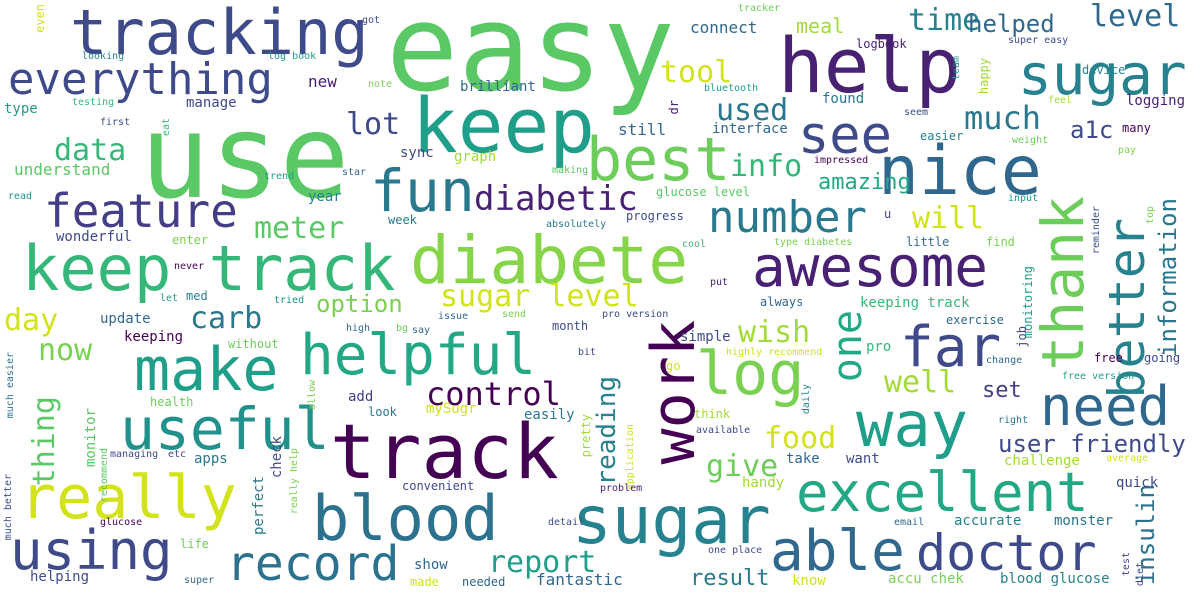 The image size is (1200, 600). I want to click on word: seem, so click(916, 112).